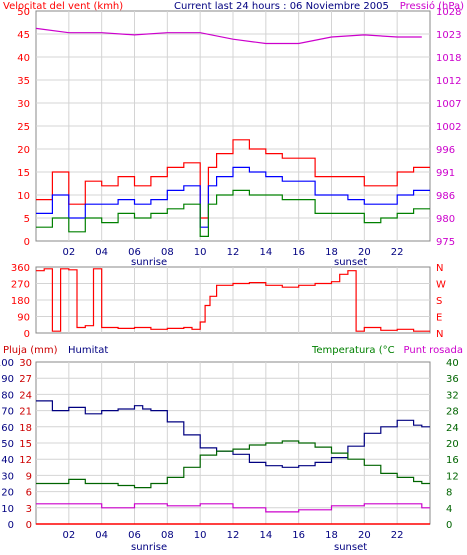  Describe the element at coordinates (452, 412) in the screenshot. I see `y-tick-label: 28` at that location.